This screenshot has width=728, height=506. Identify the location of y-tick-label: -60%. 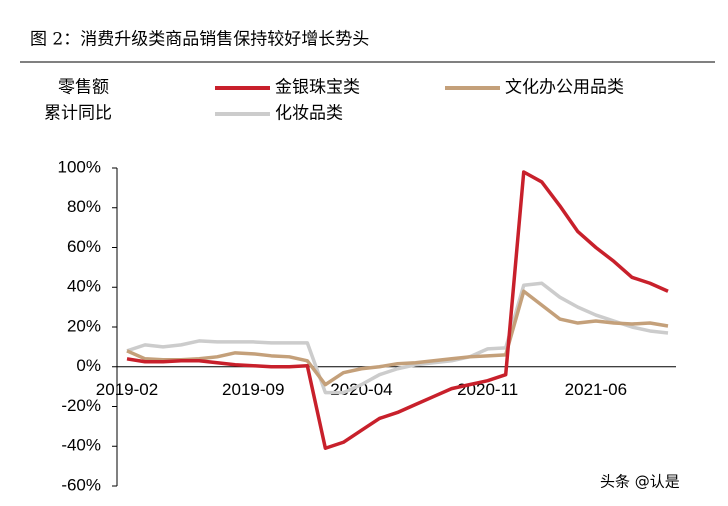
(81, 484).